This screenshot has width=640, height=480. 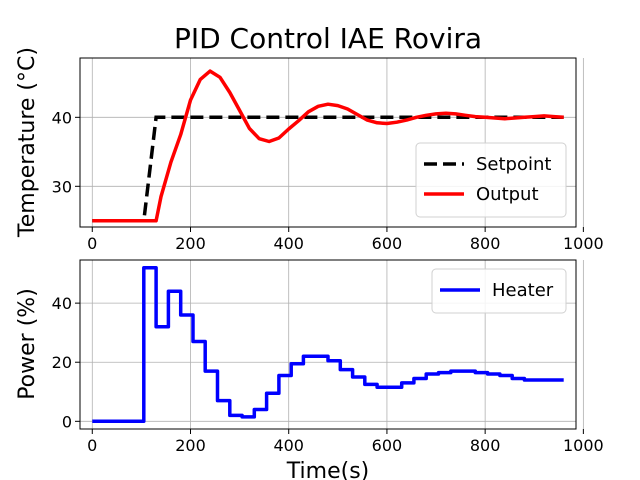 I want to click on chart-title: PID Control IAE Rovira, so click(x=328, y=38).